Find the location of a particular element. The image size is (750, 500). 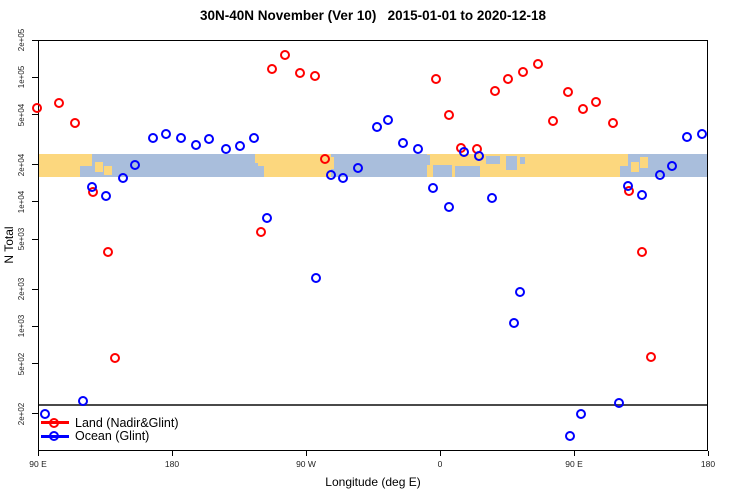

y-axis-label: N Total is located at coordinates (9, 245).